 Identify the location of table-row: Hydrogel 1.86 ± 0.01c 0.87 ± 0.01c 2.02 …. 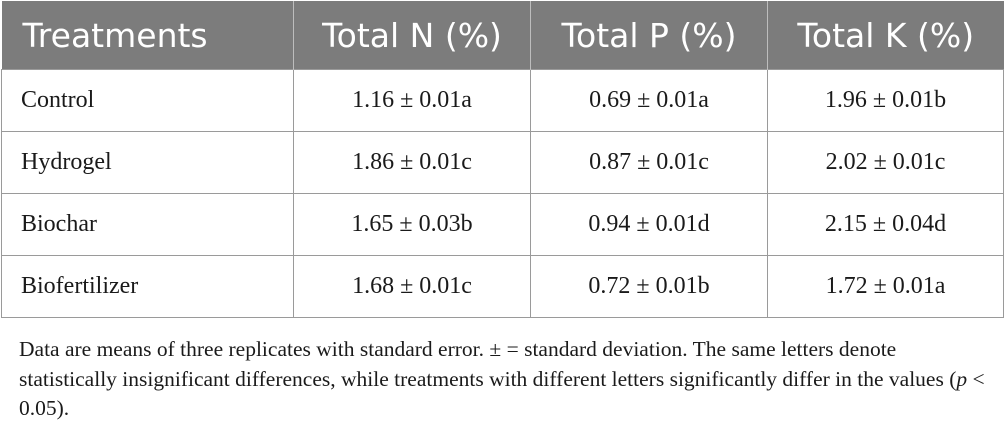
(502, 162).